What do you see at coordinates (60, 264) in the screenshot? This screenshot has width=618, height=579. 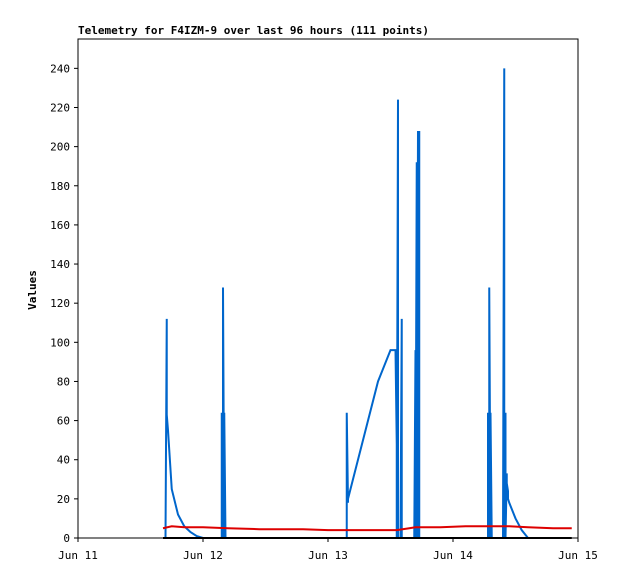 I see `y-tick-label: 140` at bounding box center [60, 264].